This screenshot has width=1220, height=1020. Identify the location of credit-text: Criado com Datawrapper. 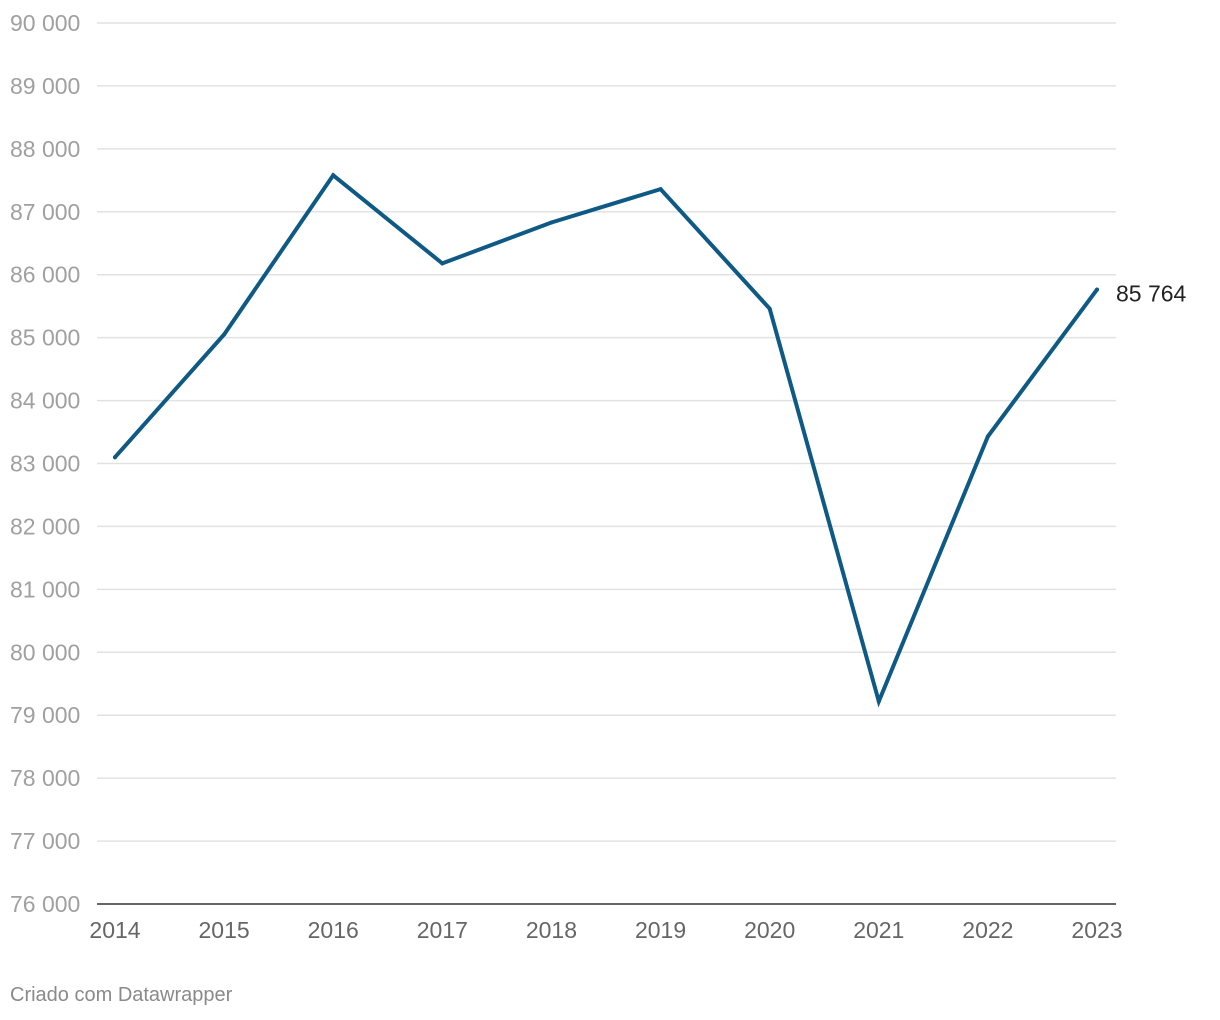
(121, 995).